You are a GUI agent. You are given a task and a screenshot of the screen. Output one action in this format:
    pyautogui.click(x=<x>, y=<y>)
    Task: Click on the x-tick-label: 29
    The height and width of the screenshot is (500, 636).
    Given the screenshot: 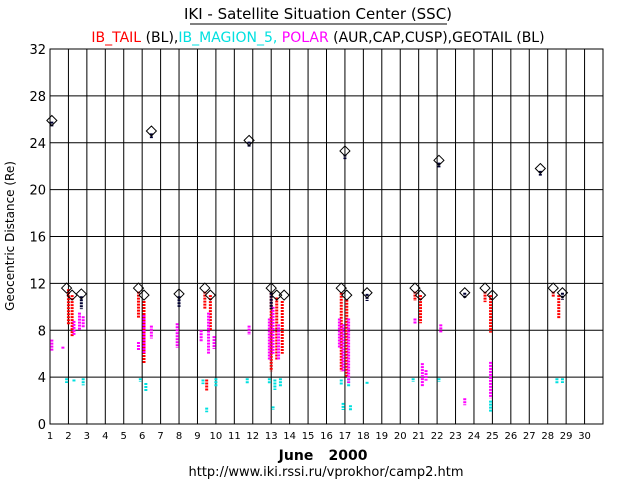 What is the action you would take?
    pyautogui.click(x=566, y=436)
    